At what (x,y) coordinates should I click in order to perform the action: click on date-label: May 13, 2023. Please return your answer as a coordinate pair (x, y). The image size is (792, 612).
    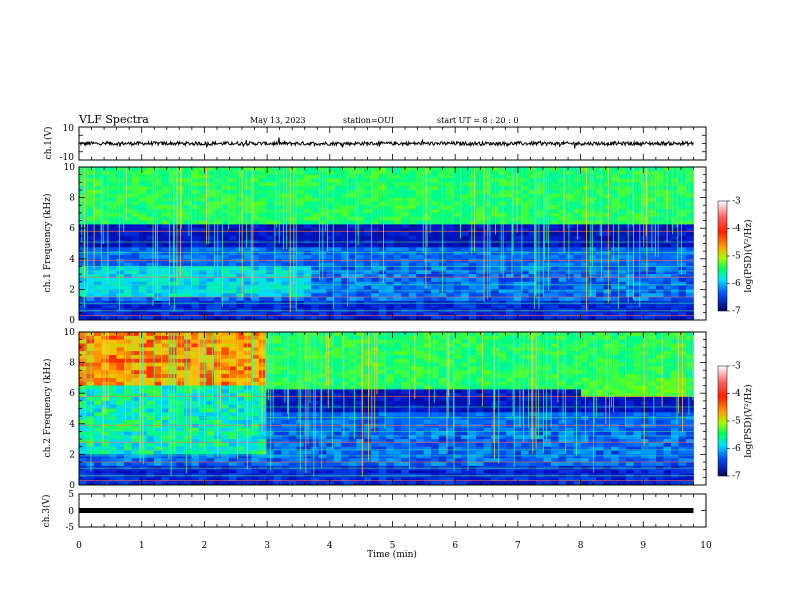
    Looking at the image, I should click on (278, 120).